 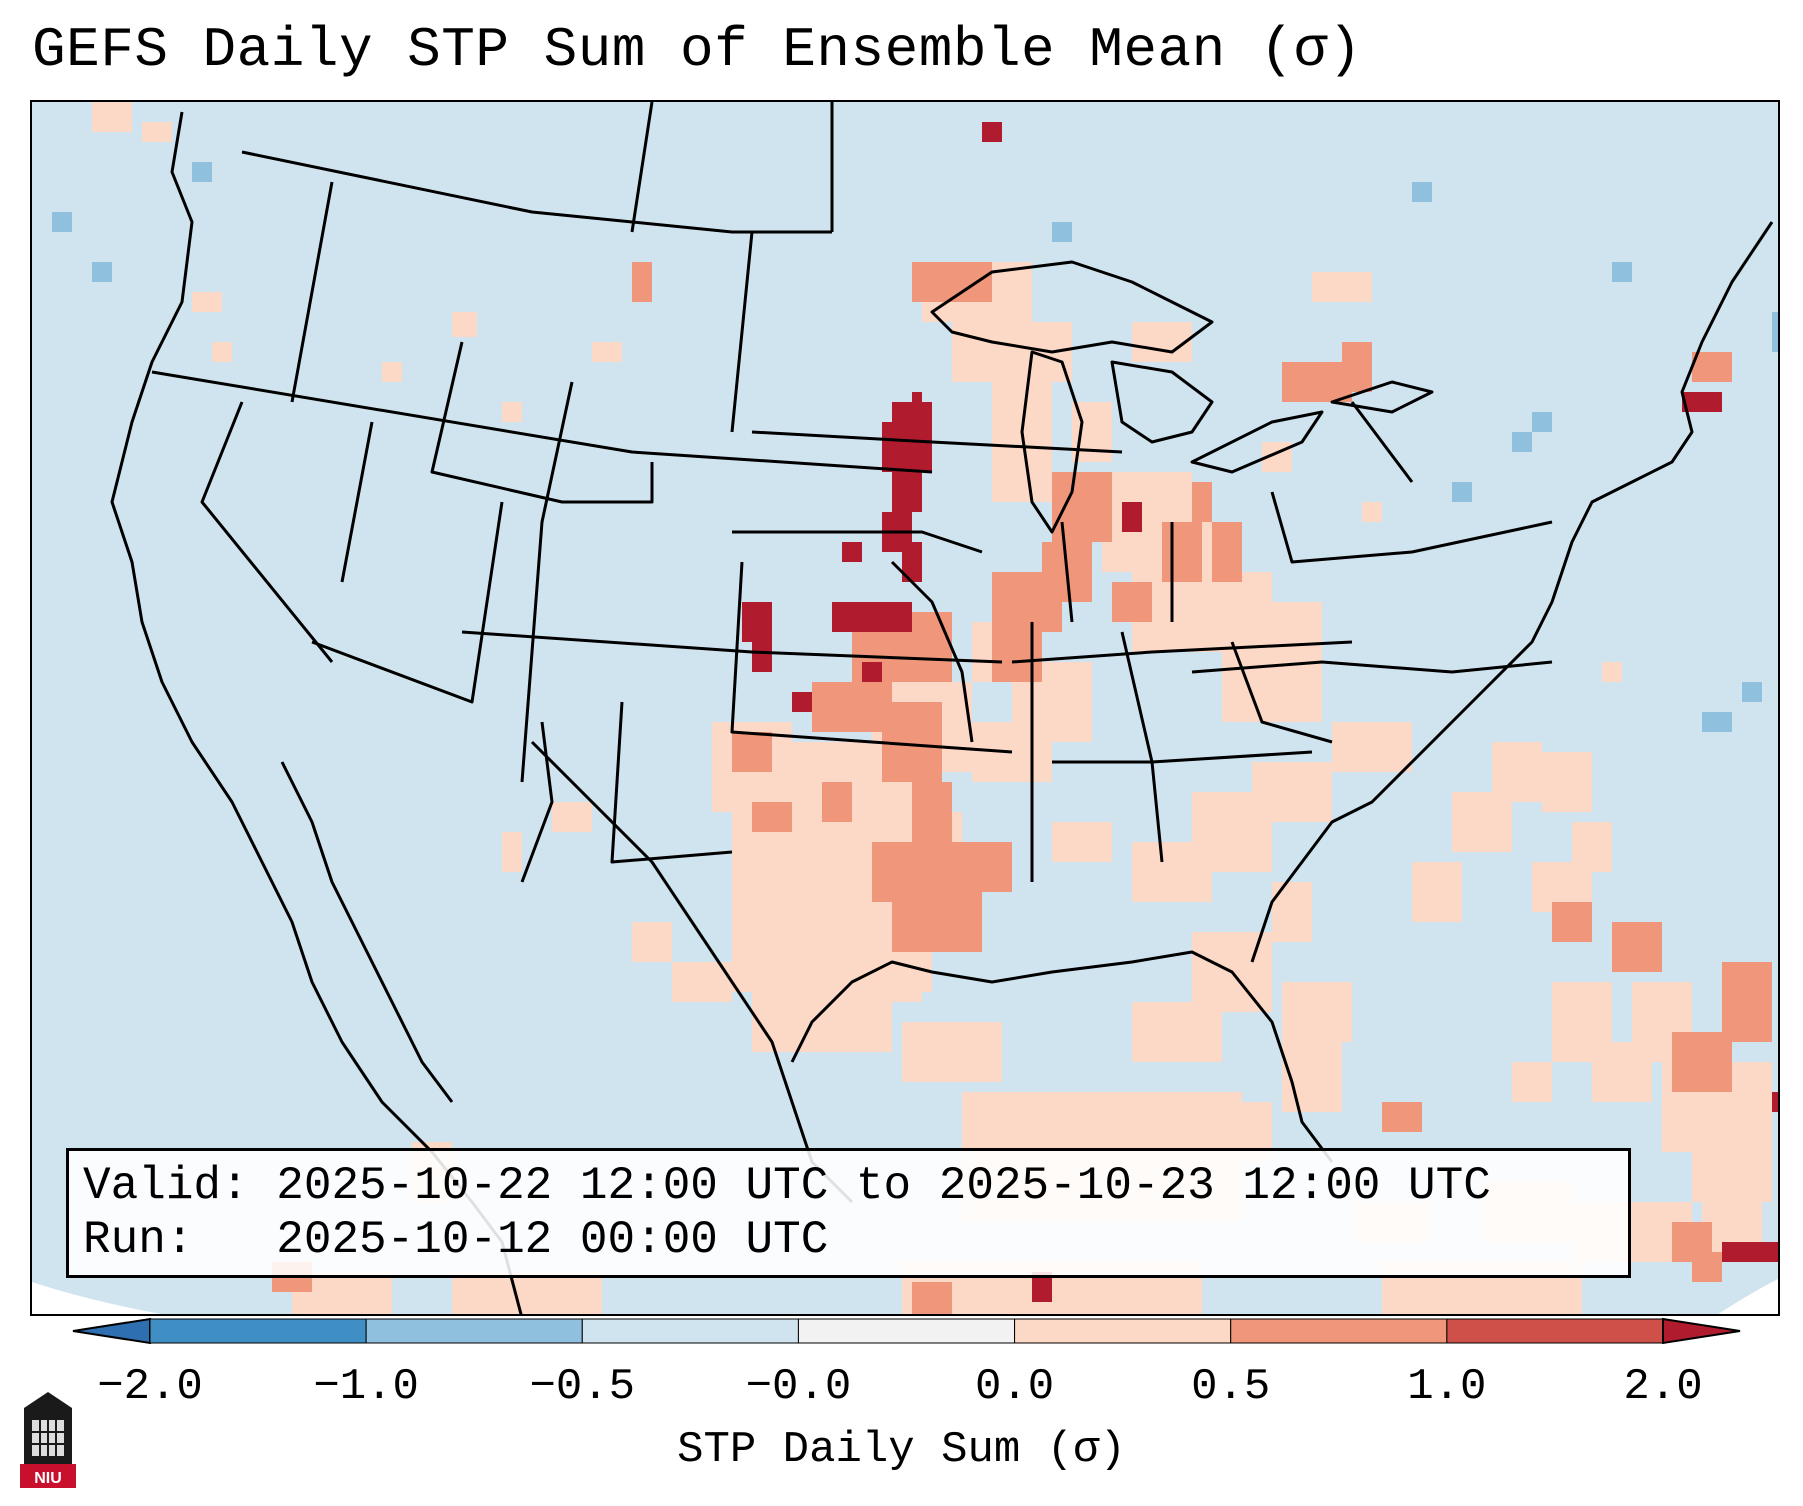 What do you see at coordinates (697, 50) in the screenshot?
I see `map-title: GEFS Daily STP Sum of Ensemble Mean (σ)` at bounding box center [697, 50].